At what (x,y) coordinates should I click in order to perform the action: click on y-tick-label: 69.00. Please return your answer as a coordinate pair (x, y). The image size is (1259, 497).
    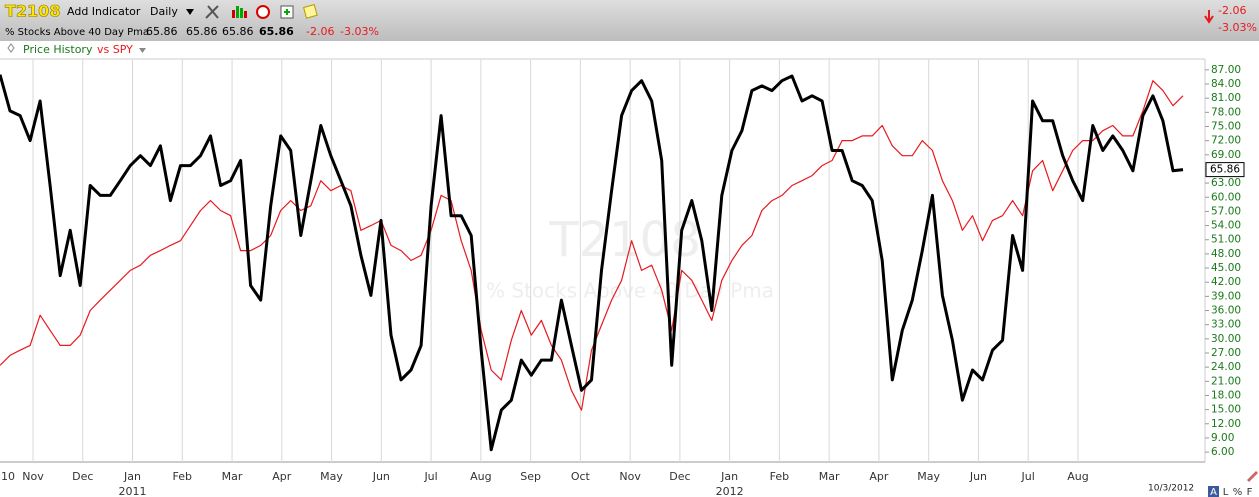
    Looking at the image, I should click on (1226, 155).